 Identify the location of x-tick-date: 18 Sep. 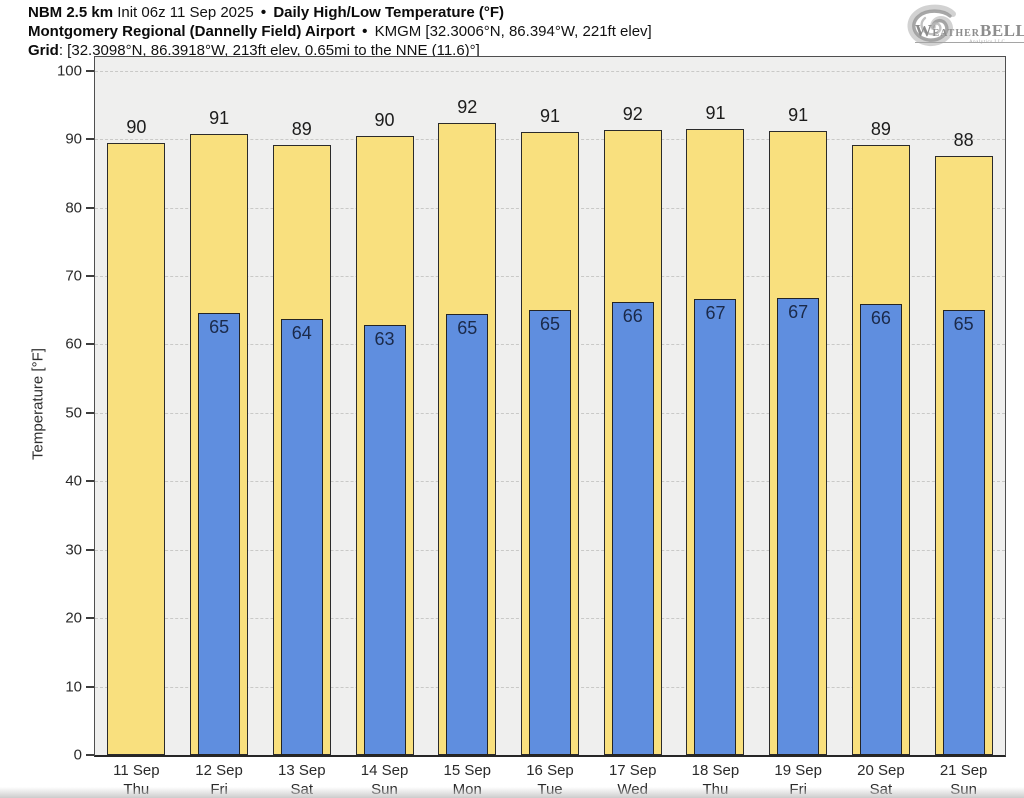
(715, 770).